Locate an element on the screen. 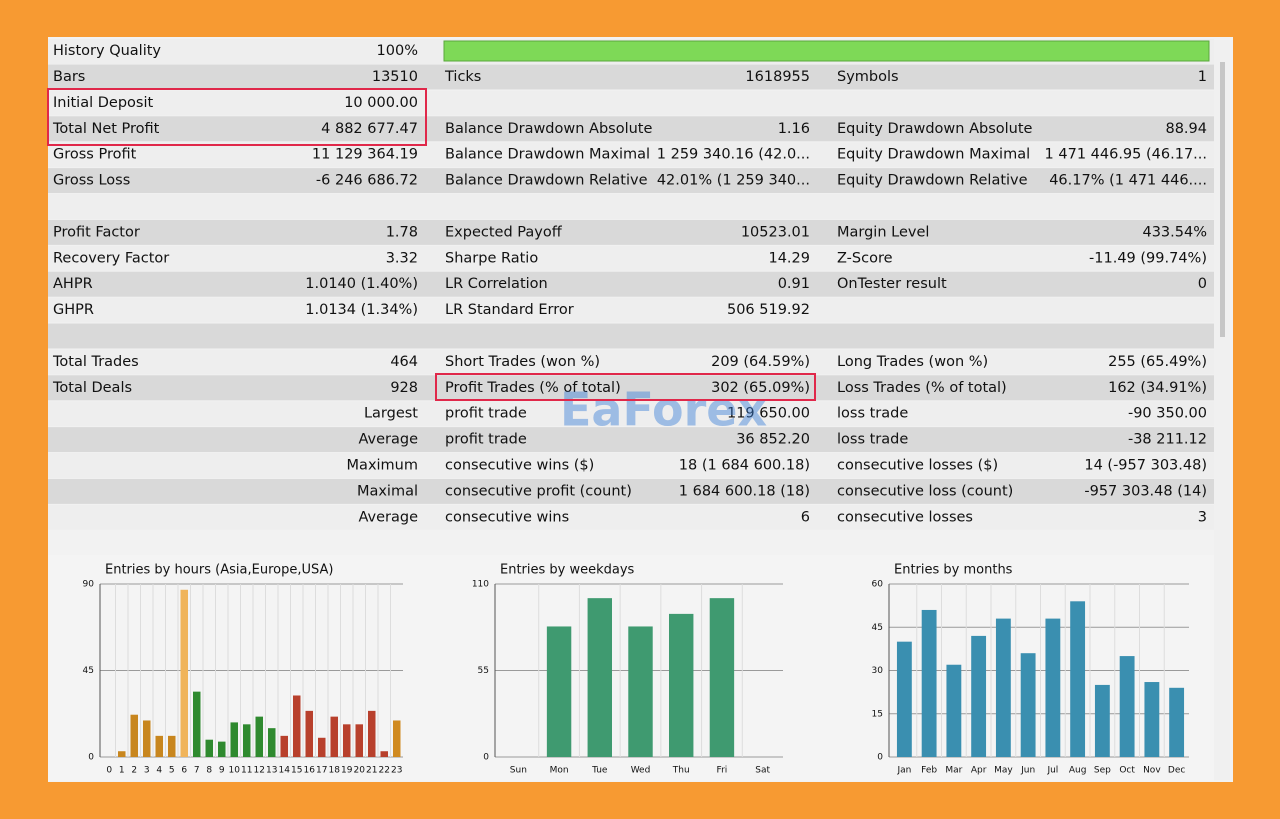  label: LR Correlation is located at coordinates (496, 284).